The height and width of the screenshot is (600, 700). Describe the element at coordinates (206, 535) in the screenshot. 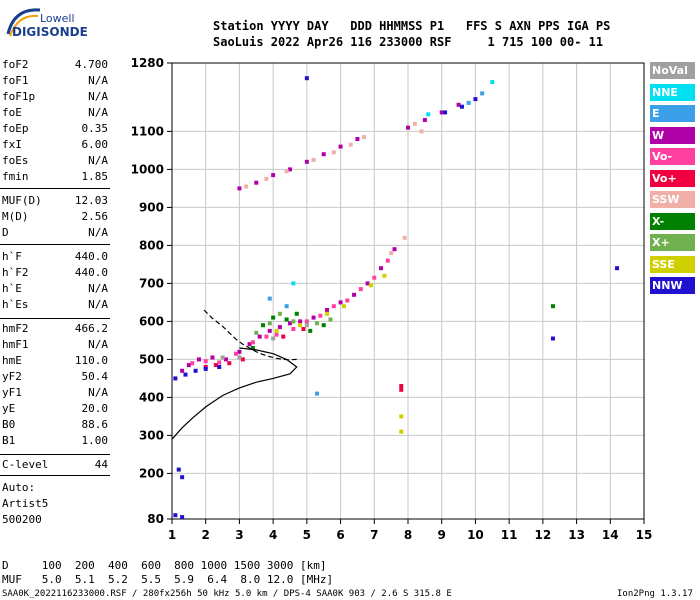

I see `x-tick-label: 2` at that location.